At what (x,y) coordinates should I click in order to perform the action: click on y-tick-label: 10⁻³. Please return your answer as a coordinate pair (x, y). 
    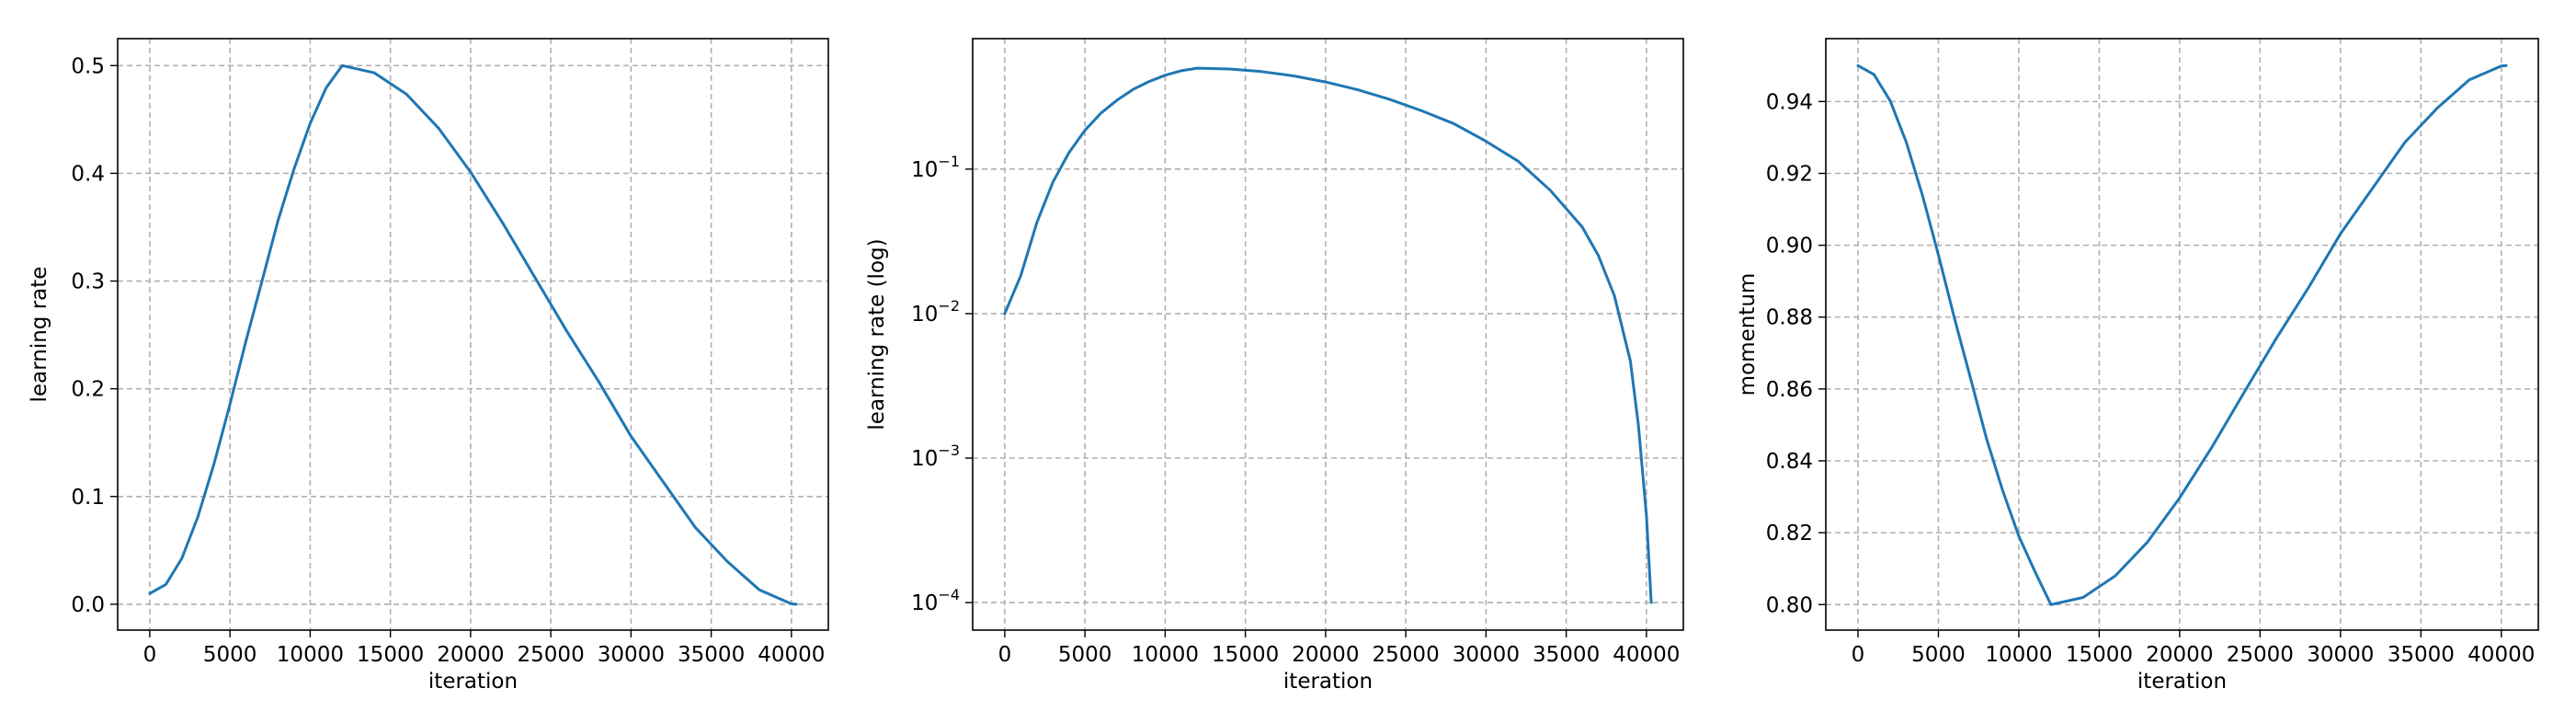
    Looking at the image, I should click on (935, 456).